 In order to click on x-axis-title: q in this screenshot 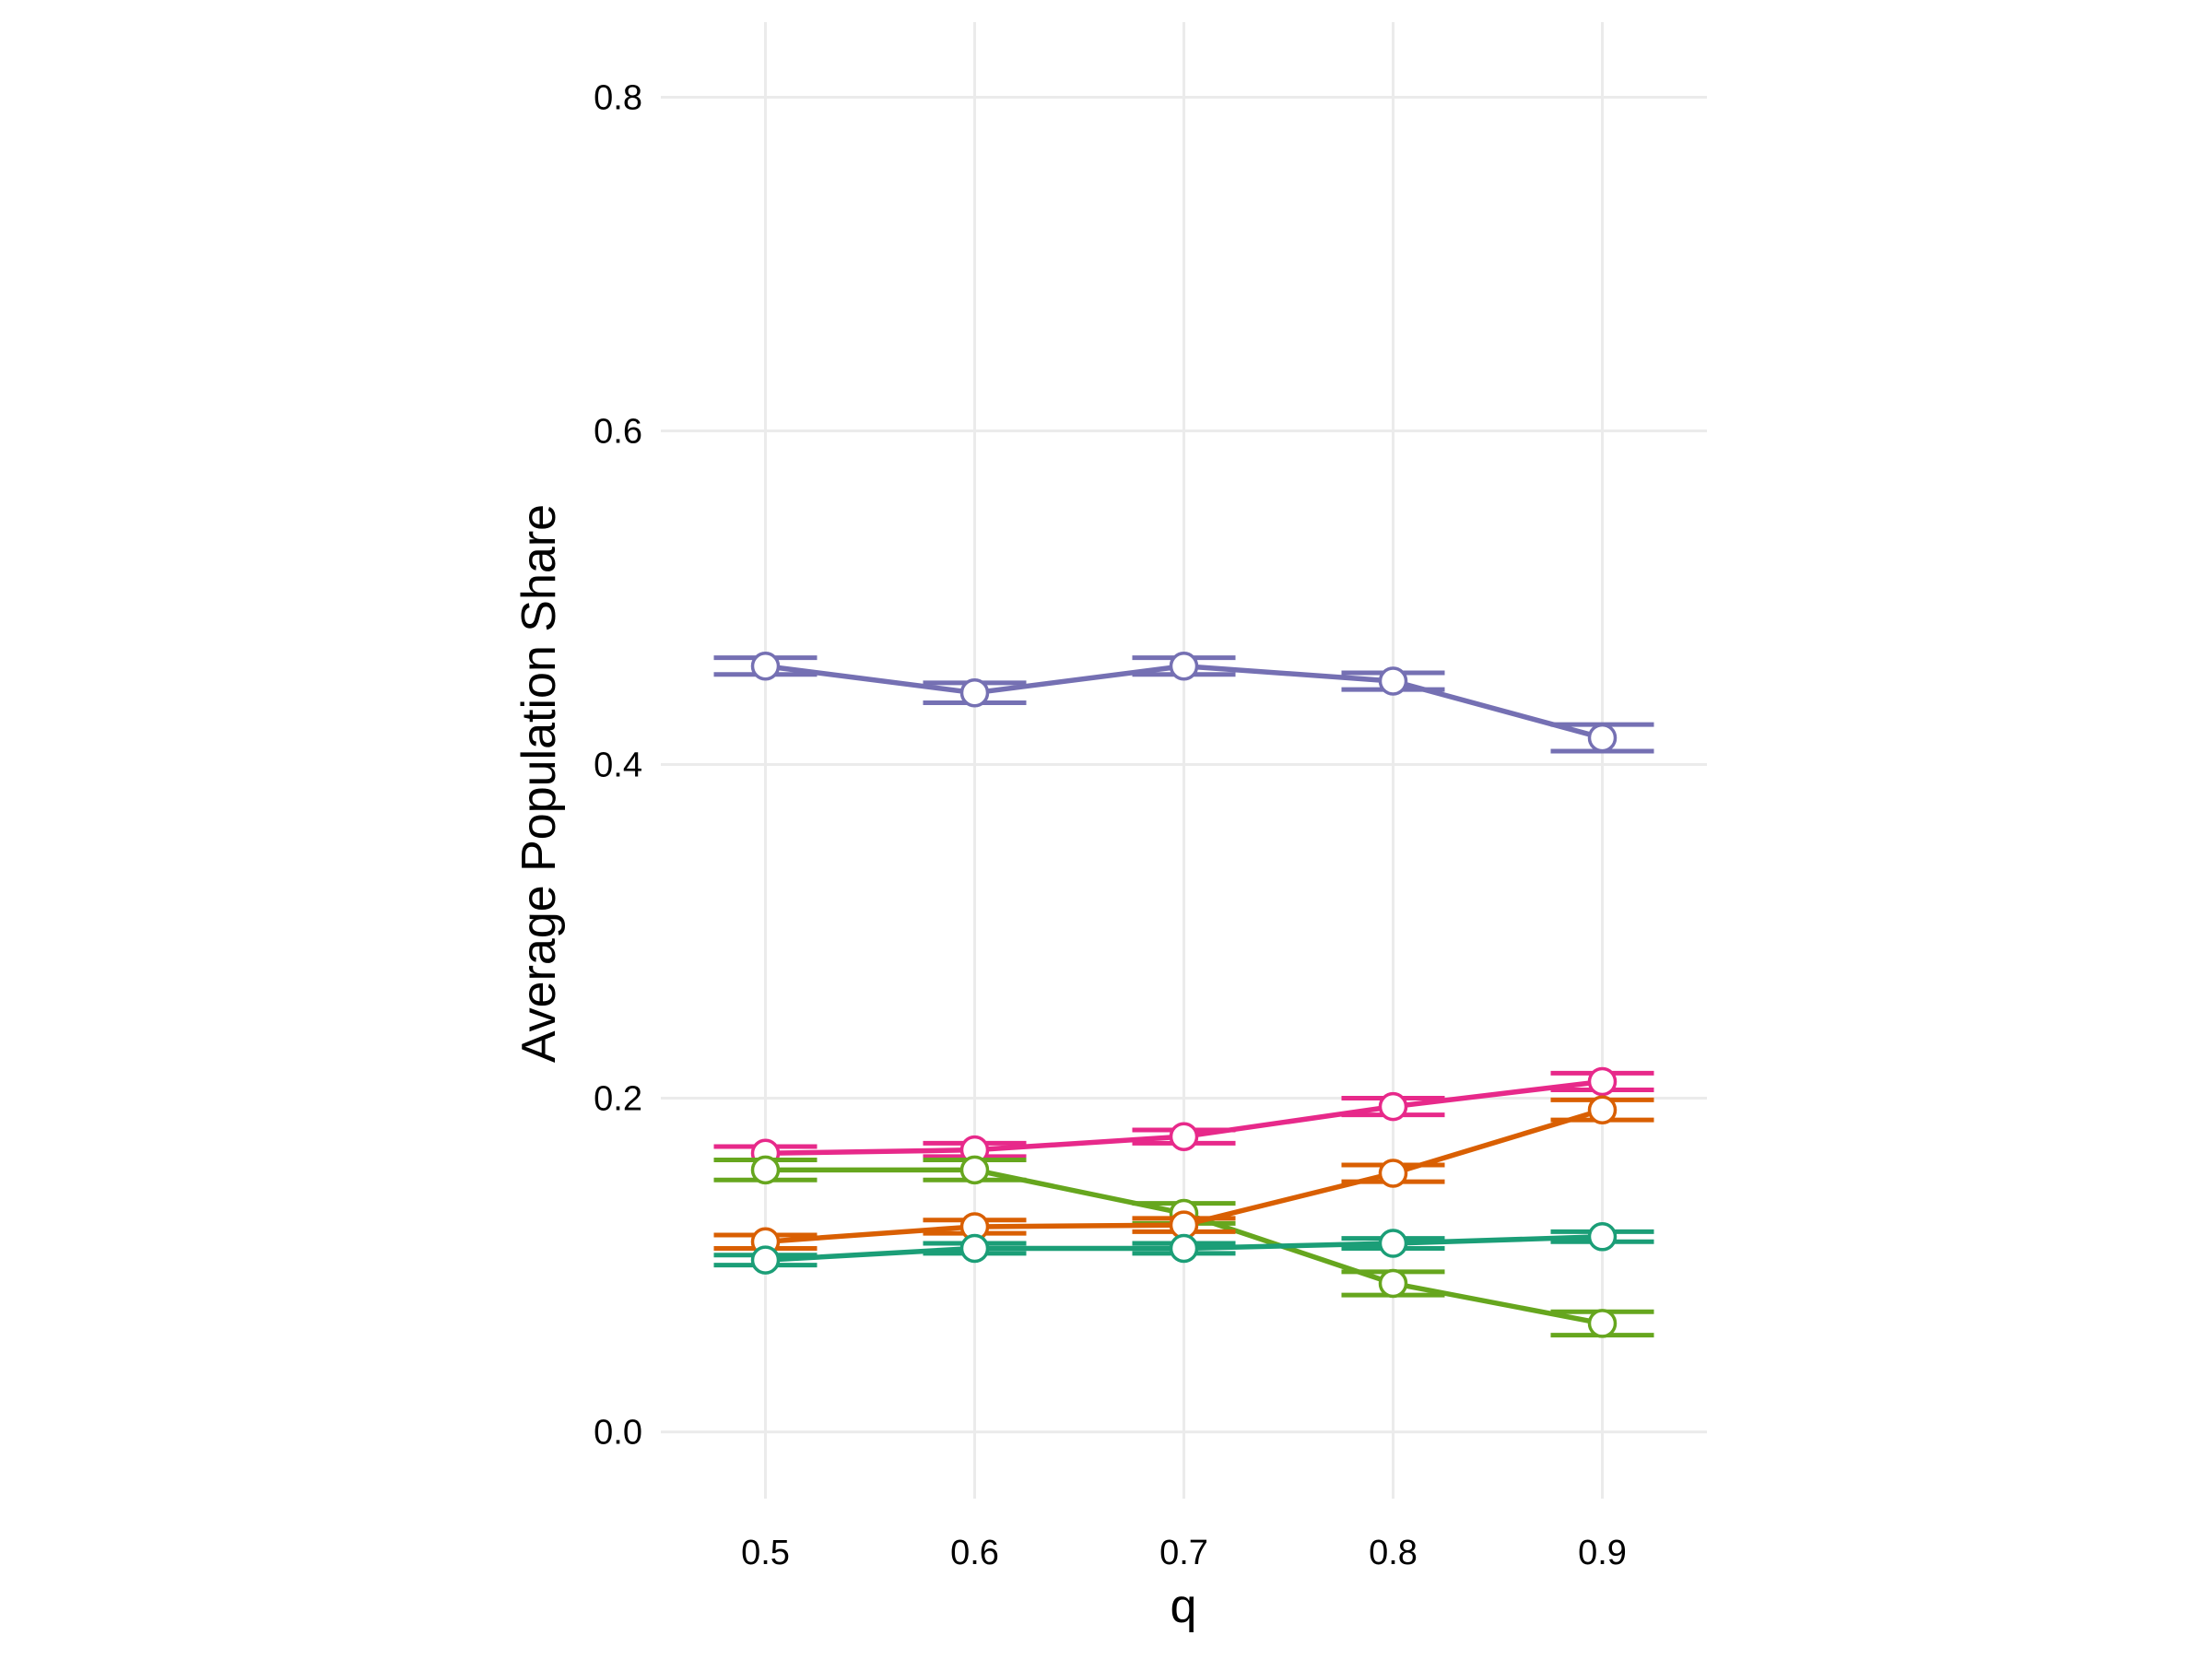, I will do `click(1184, 1606)`.